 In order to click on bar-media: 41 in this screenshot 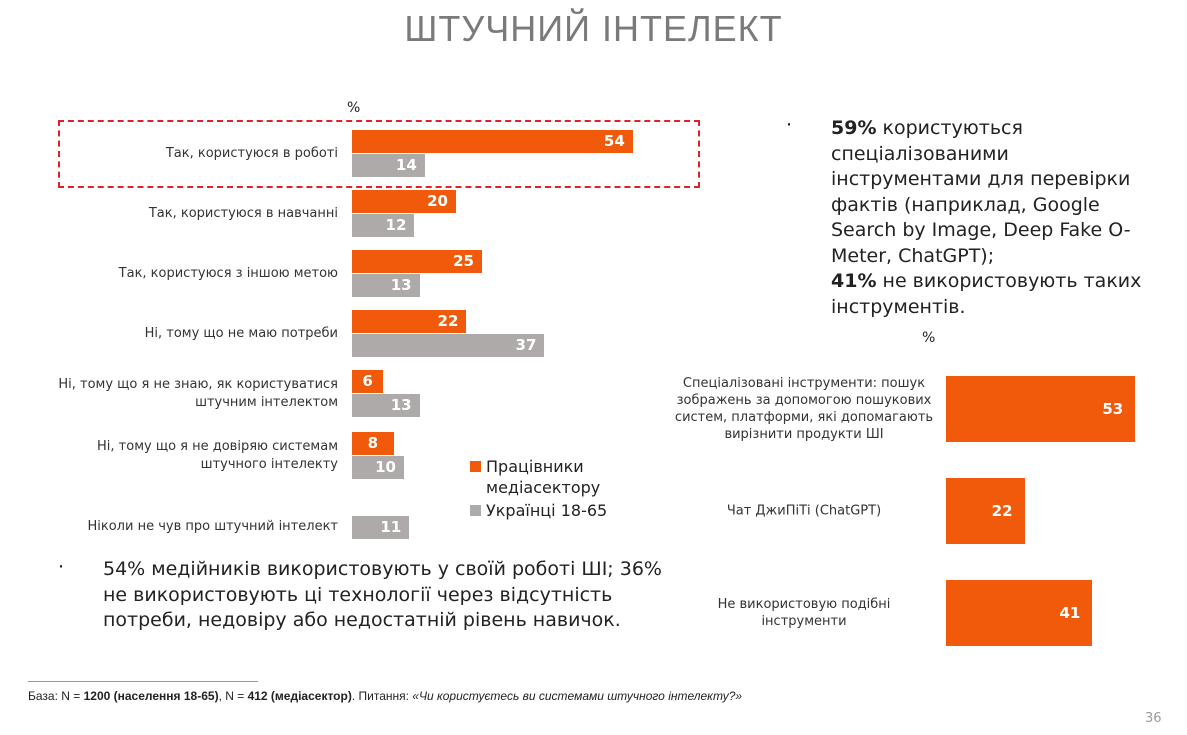, I will do `click(1019, 613)`.